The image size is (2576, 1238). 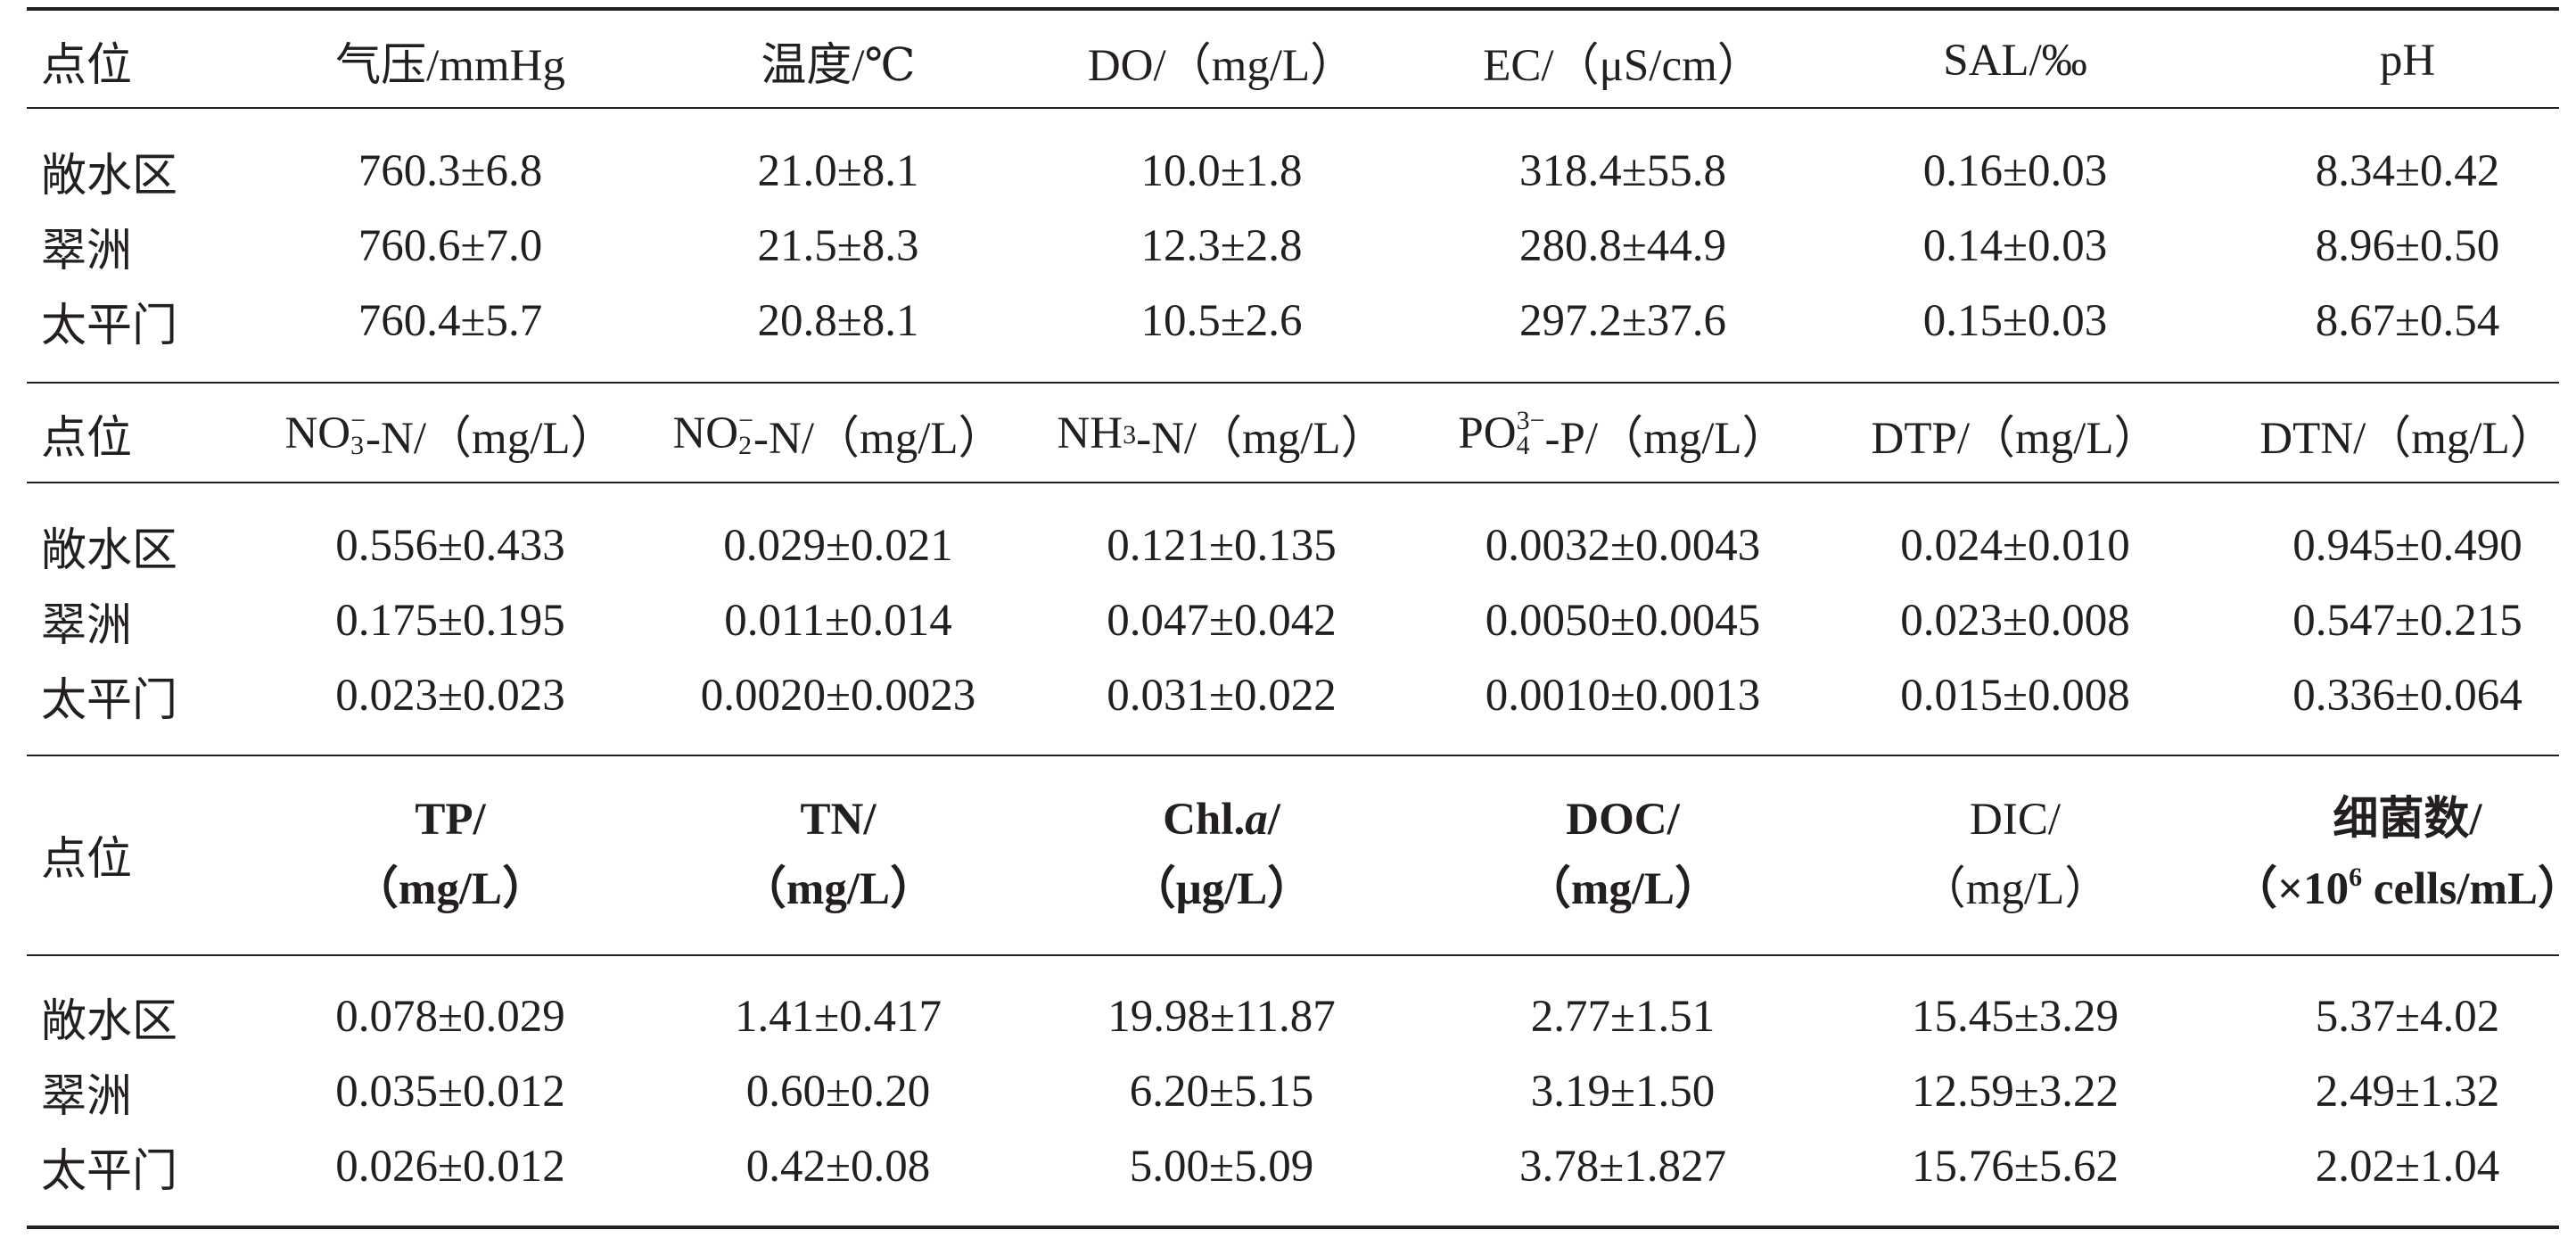 I want to click on value-cell: 0.031±0.022, so click(x=1222, y=696).